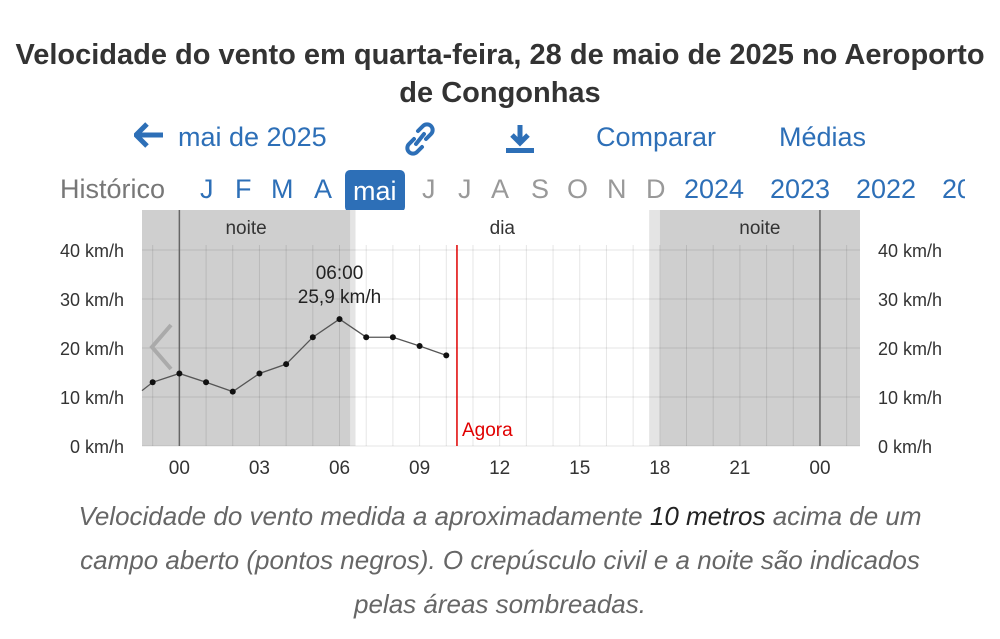 Image resolution: width=1000 pixels, height=639 pixels. What do you see at coordinates (823, 137) in the screenshot?
I see `averages-link: Médias` at bounding box center [823, 137].